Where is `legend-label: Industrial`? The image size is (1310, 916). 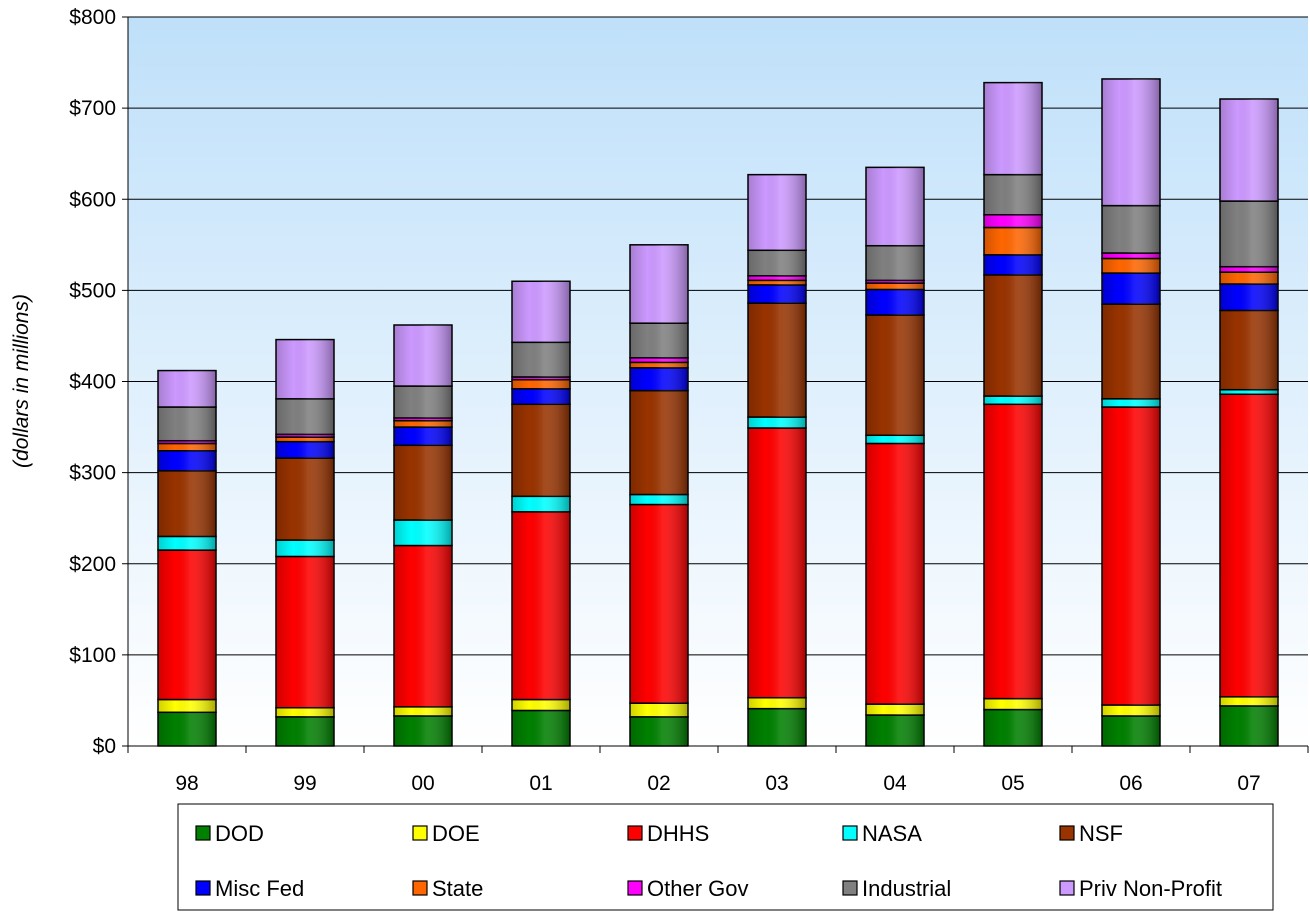
legend-label: Industrial is located at coordinates (906, 888).